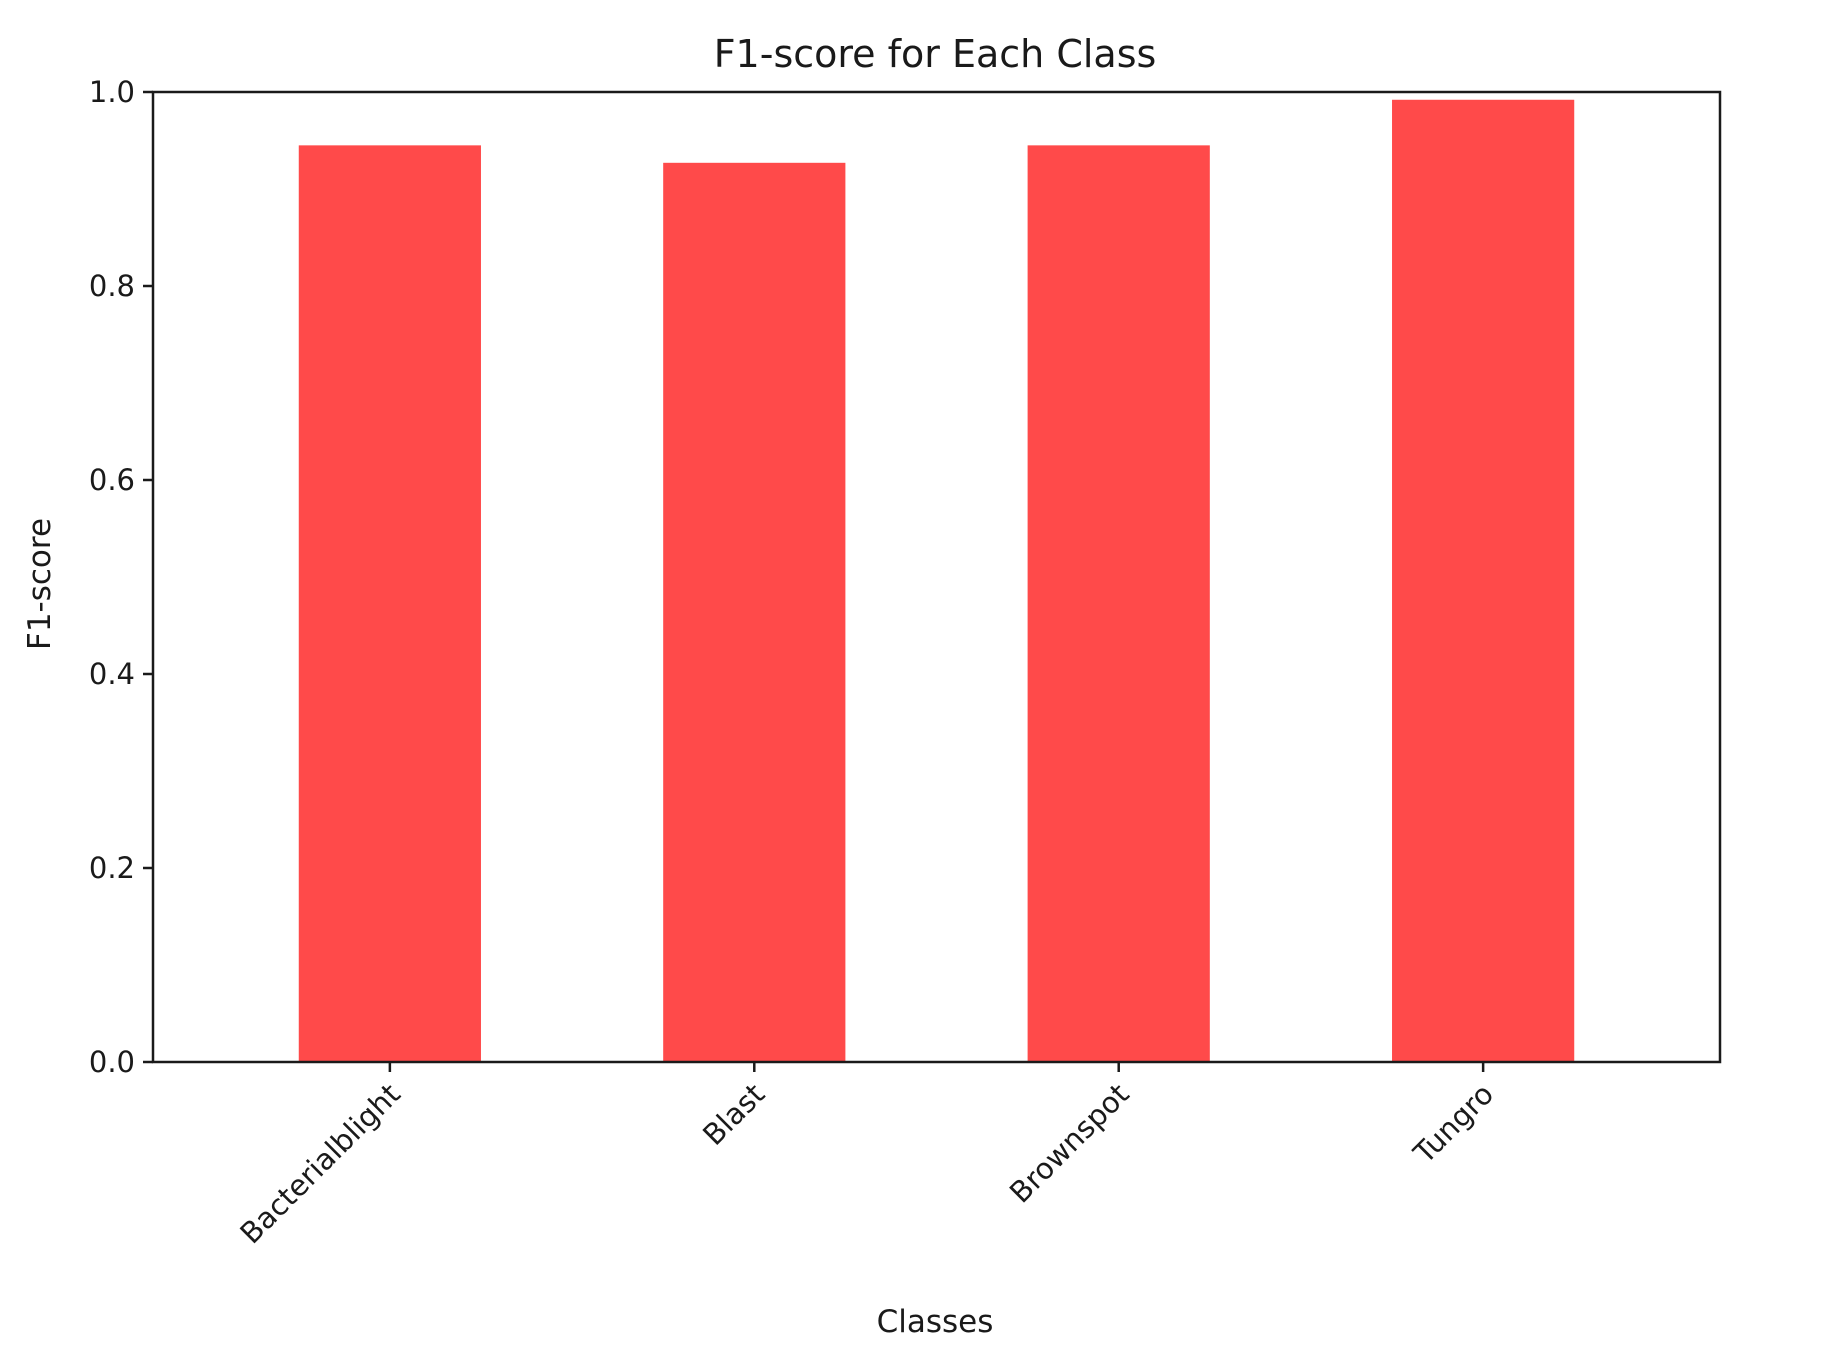 Image resolution: width=1834 pixels, height=1363 pixels. Describe the element at coordinates (112, 868) in the screenshot. I see `y-tick-label: 0.2` at that location.